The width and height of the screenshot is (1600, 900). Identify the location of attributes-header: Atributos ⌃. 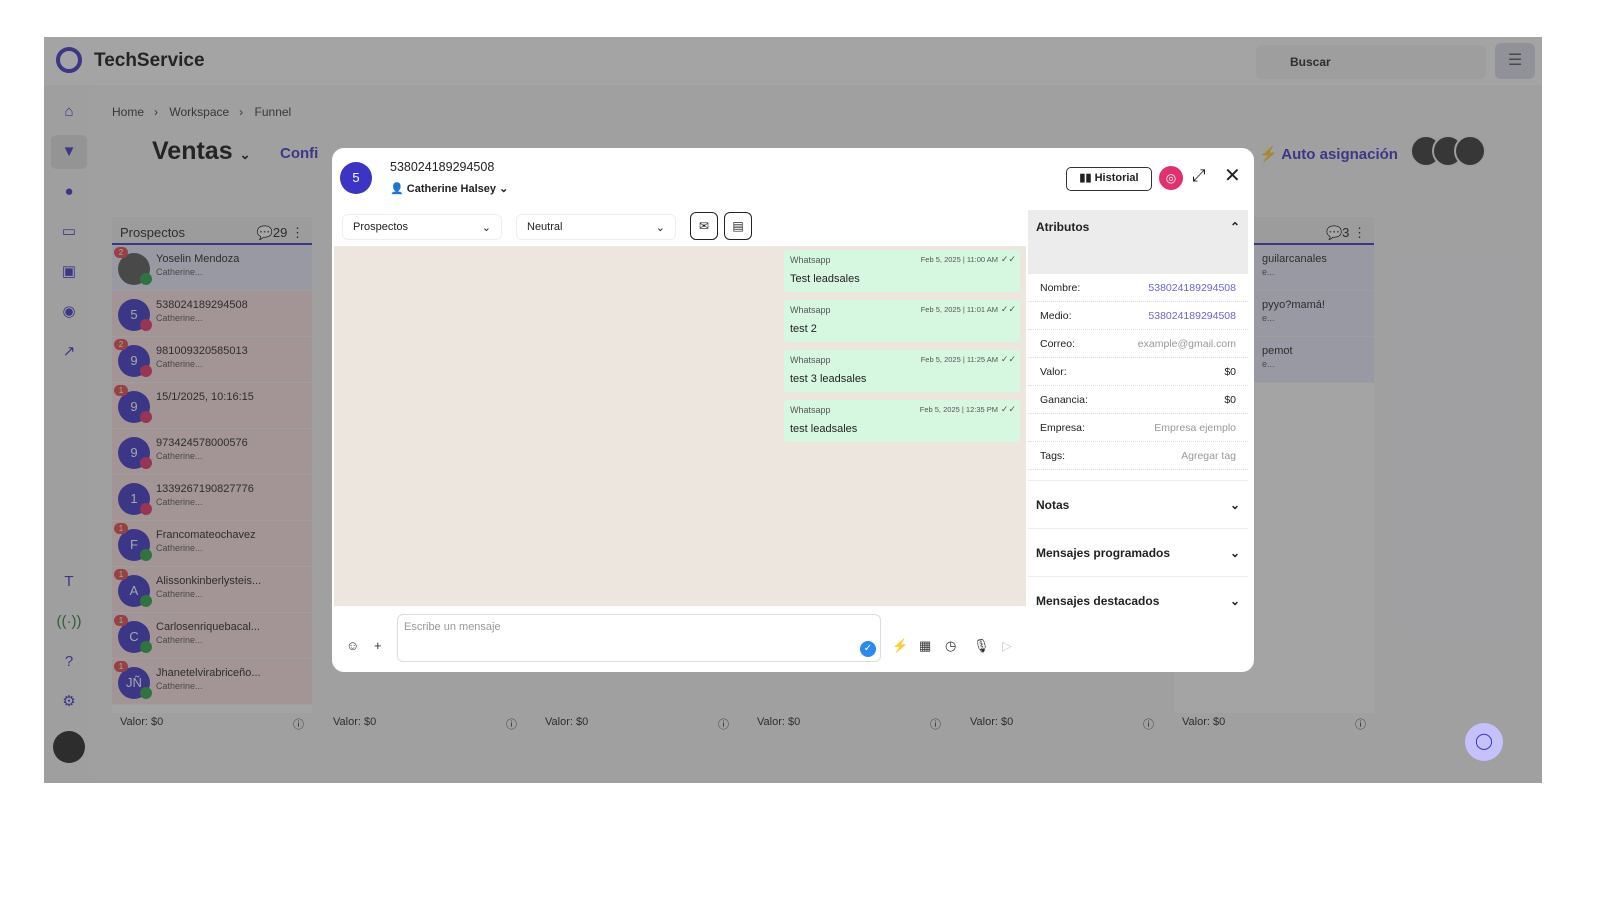
(1138, 242).